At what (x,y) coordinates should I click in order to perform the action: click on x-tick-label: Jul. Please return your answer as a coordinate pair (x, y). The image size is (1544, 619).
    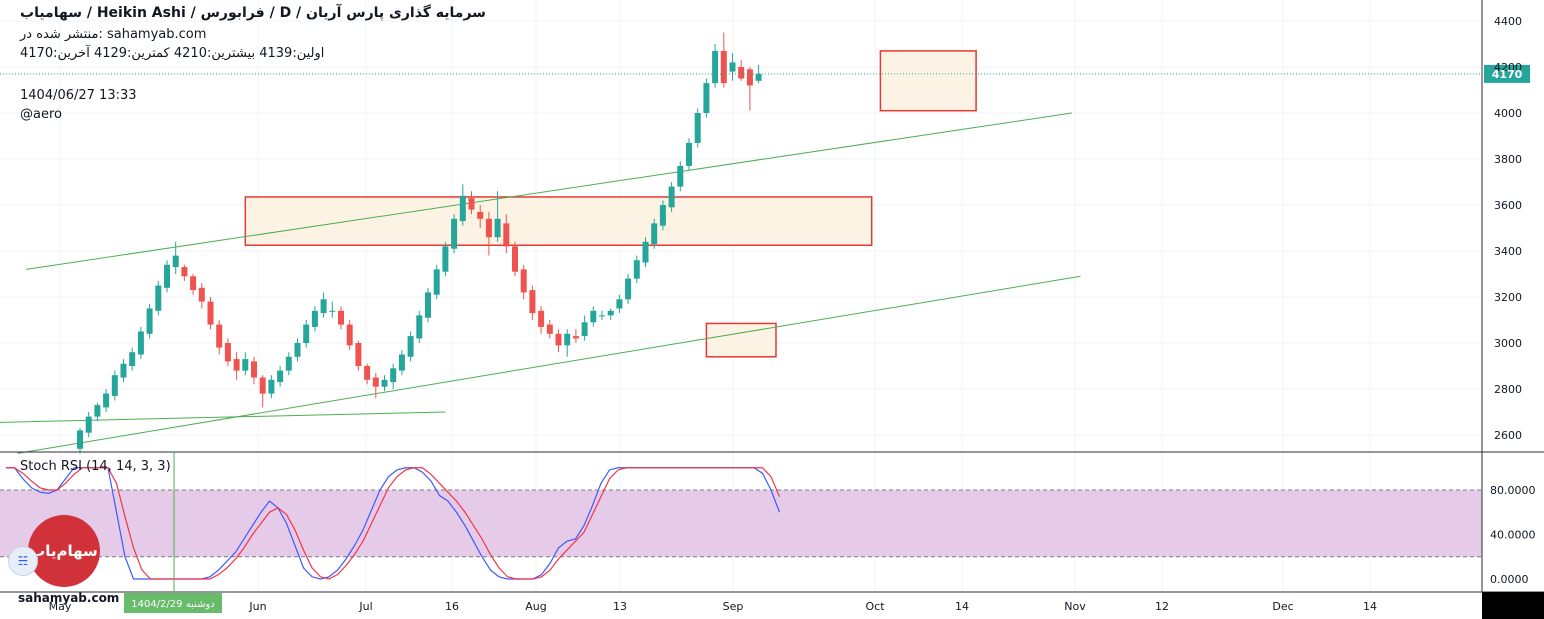
    Looking at the image, I should click on (365, 606).